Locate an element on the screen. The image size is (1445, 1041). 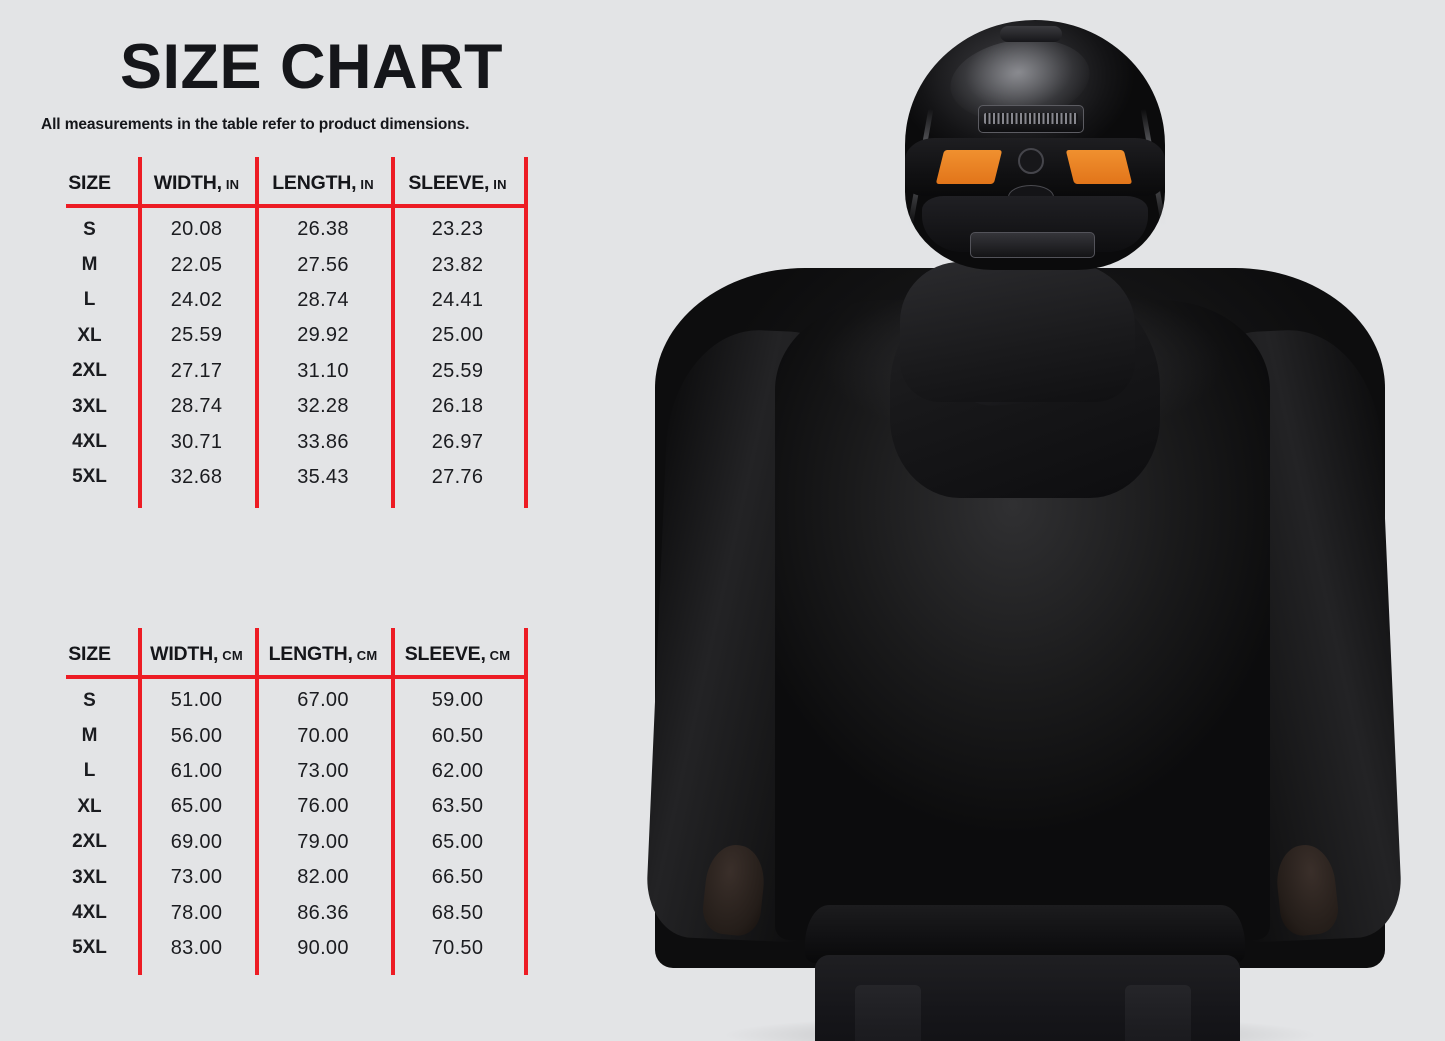
cell-sleeve: 23.23 is located at coordinates (457, 229).